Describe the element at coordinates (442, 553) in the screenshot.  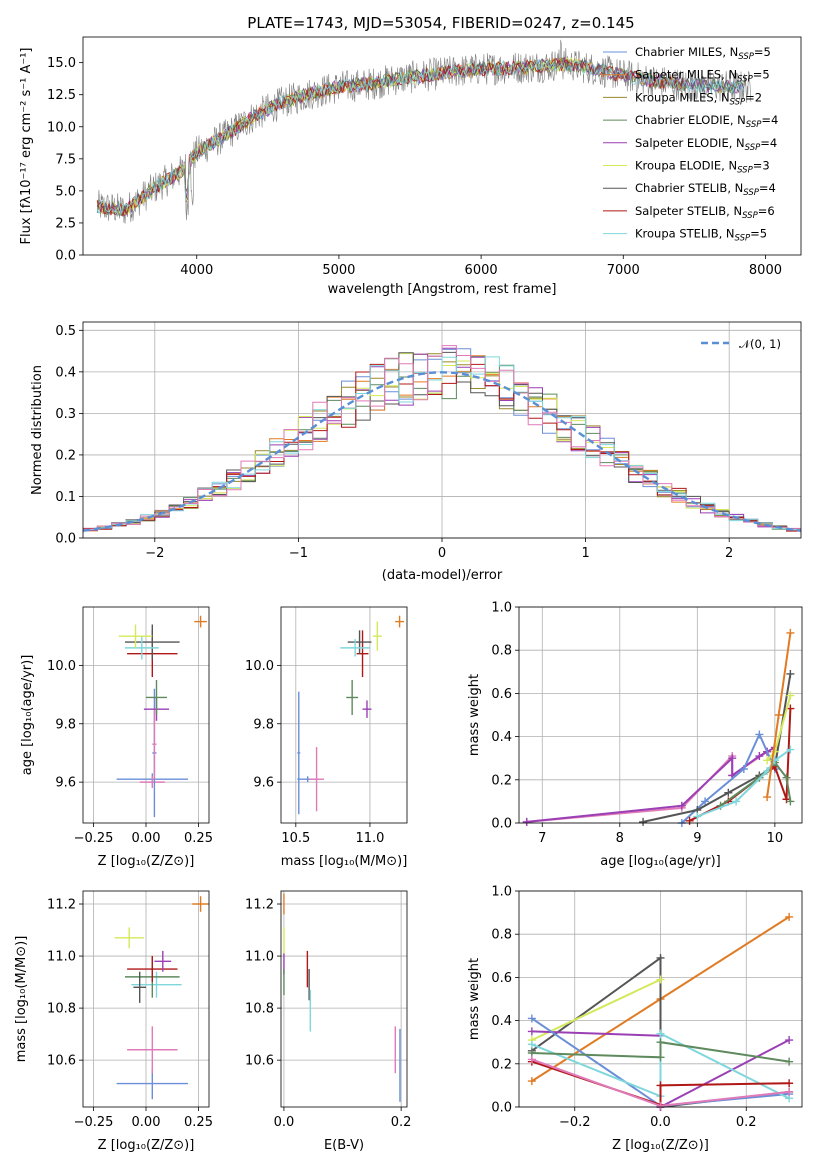
I see `x-tick-label: 0` at that location.